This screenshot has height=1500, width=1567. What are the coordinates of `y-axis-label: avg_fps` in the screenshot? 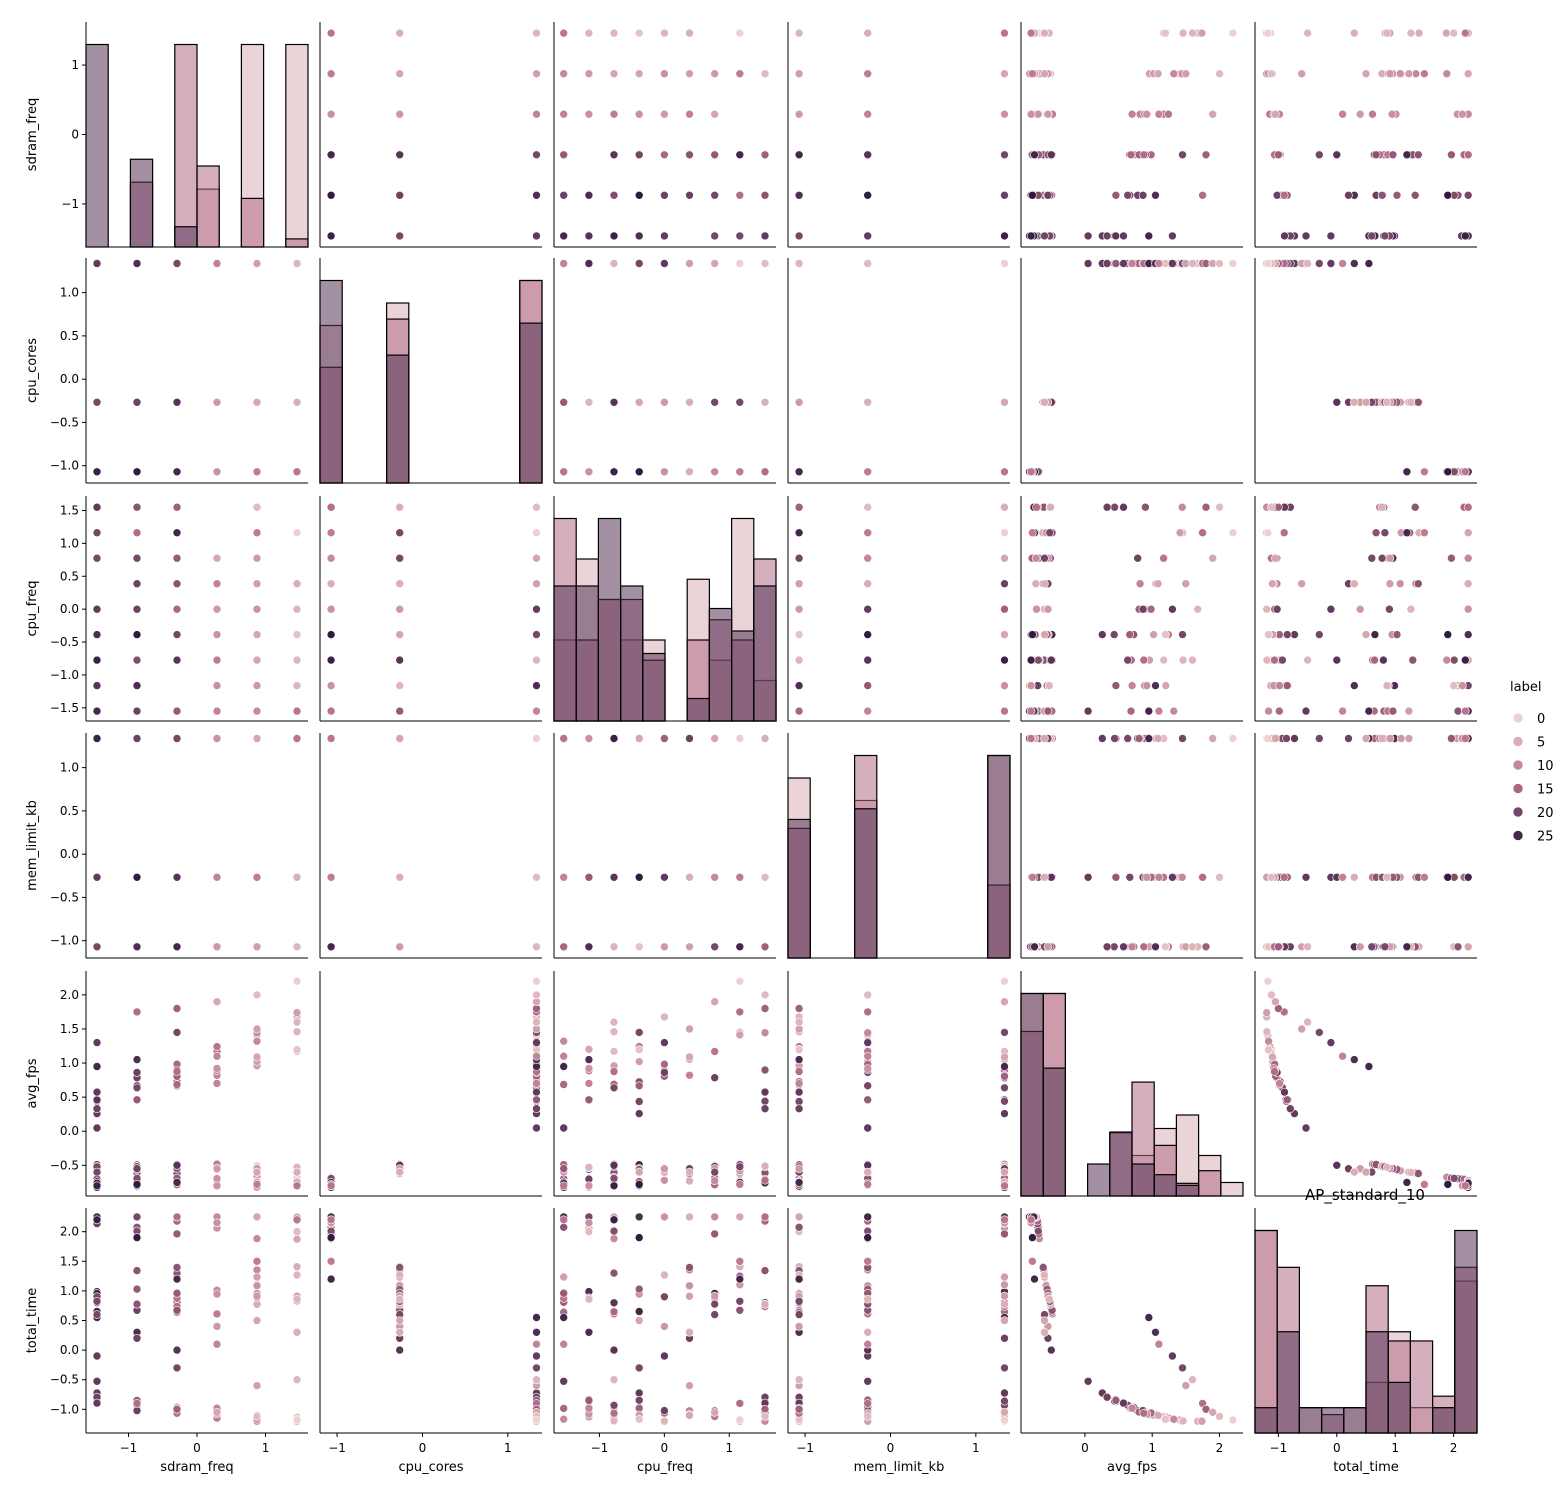 It's located at (32, 1083).